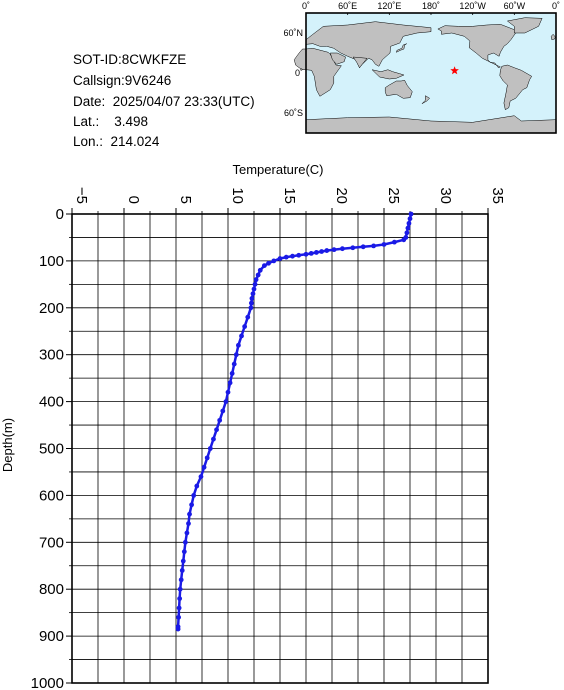 This screenshot has width=564, height=690. Describe the element at coordinates (47, 682) in the screenshot. I see `y-tick-label: 1000` at that location.